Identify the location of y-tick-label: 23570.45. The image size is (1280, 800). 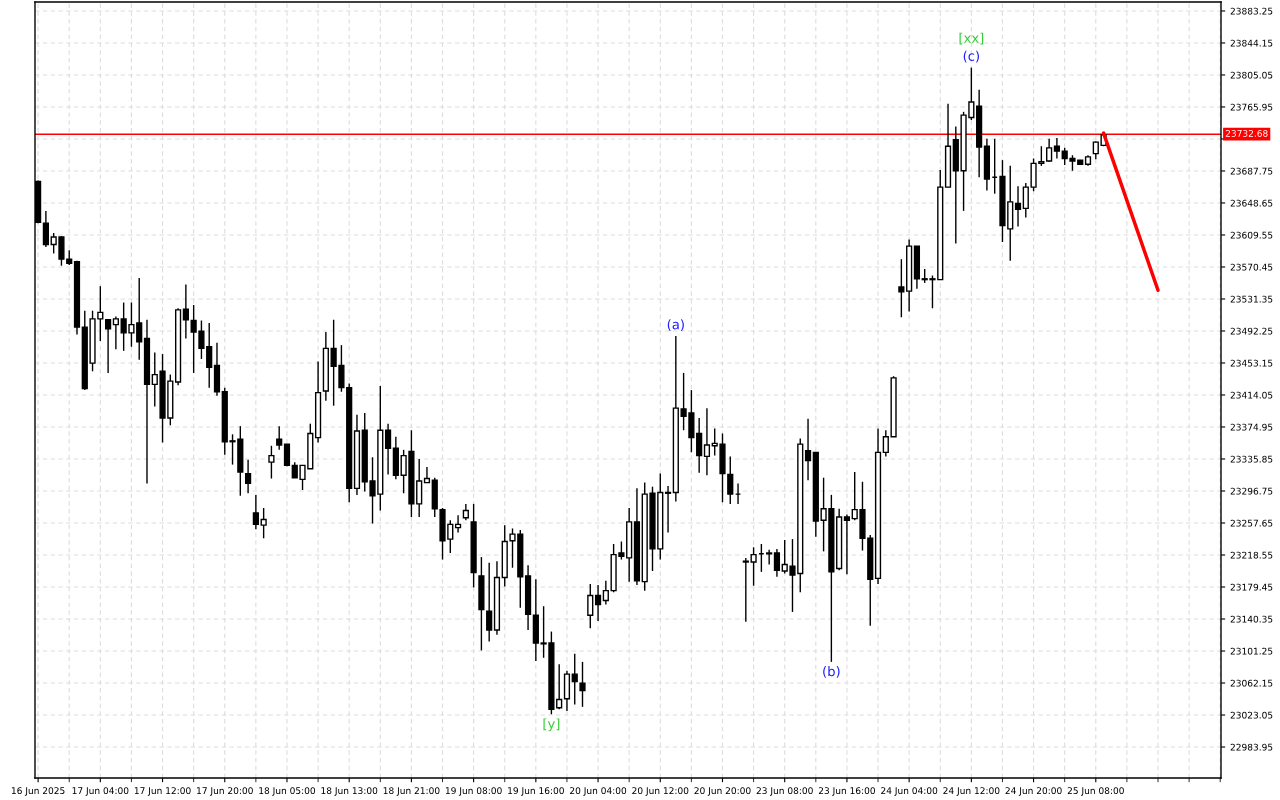
(1251, 267).